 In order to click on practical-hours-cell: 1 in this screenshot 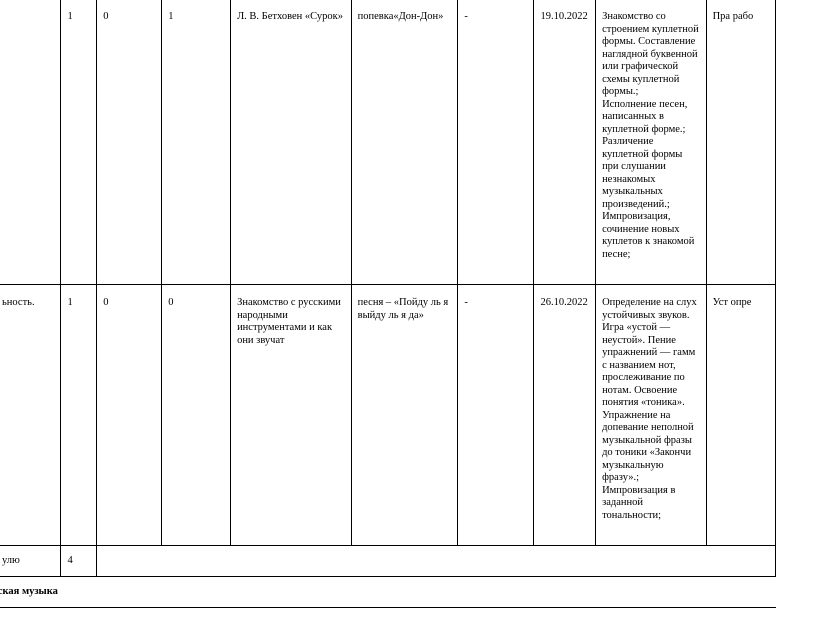, I will do `click(196, 142)`.